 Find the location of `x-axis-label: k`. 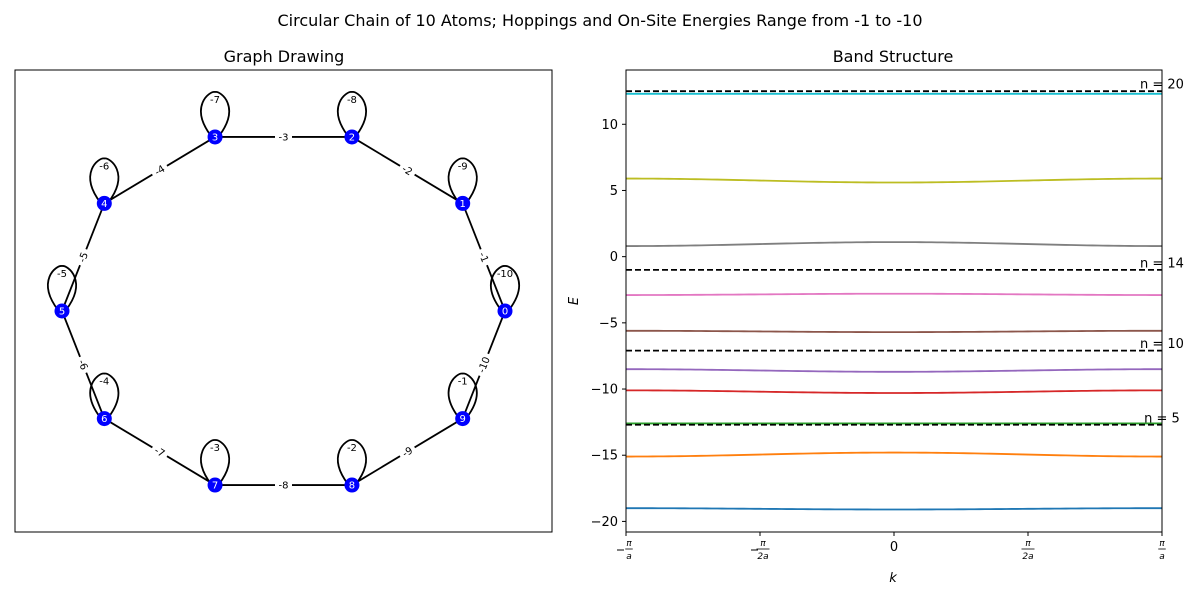

x-axis-label: k is located at coordinates (893, 578).